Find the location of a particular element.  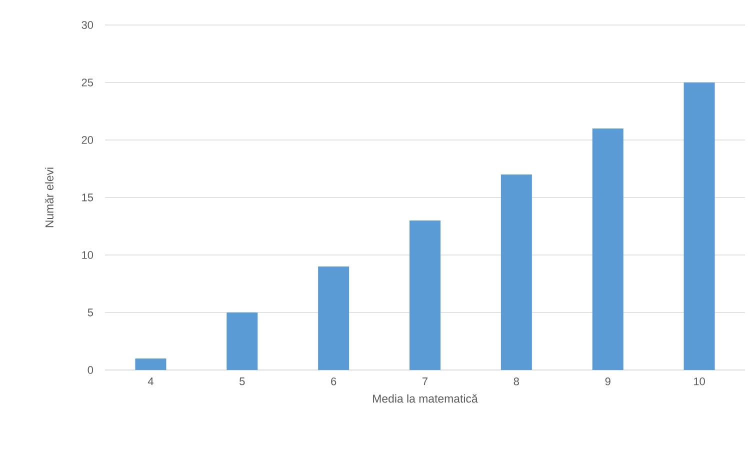

y-tick-label: 10 is located at coordinates (88, 255).